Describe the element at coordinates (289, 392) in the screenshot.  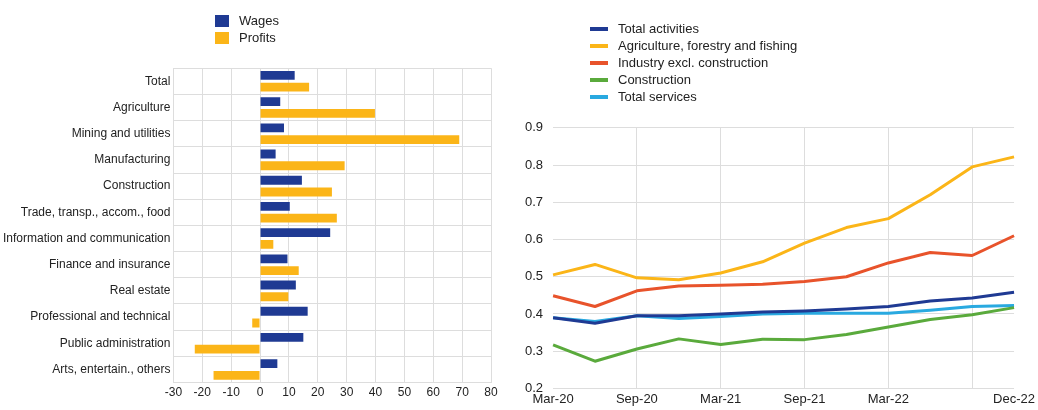
I see `x-tick-label: 10` at that location.